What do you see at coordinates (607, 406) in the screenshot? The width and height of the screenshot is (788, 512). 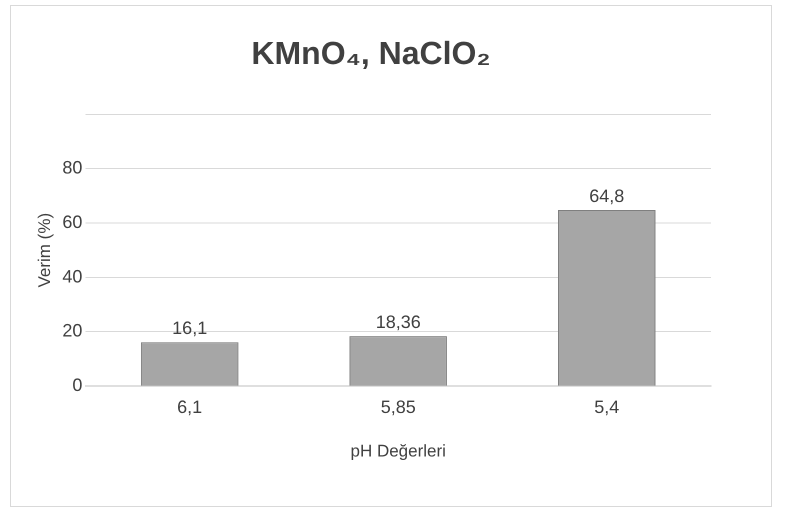 I see `x-tick-label: 5,4` at bounding box center [607, 406].